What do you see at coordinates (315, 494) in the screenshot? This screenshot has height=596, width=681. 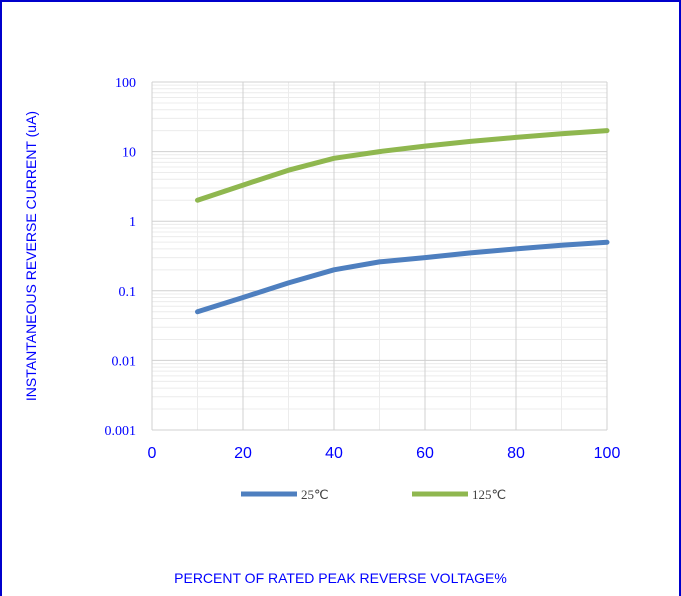 I see `legend-label: 25℃` at bounding box center [315, 494].